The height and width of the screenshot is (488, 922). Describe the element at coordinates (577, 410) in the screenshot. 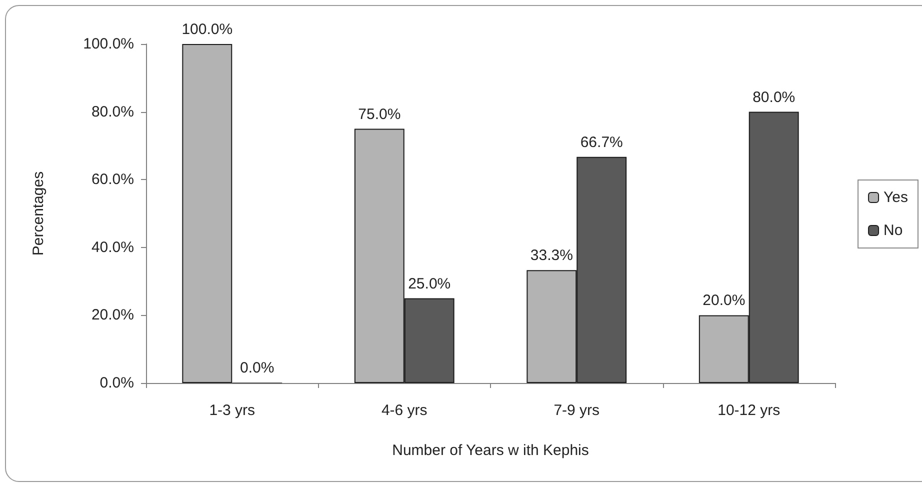

I see `x-tick-label: 7-9 yrs` at that location.